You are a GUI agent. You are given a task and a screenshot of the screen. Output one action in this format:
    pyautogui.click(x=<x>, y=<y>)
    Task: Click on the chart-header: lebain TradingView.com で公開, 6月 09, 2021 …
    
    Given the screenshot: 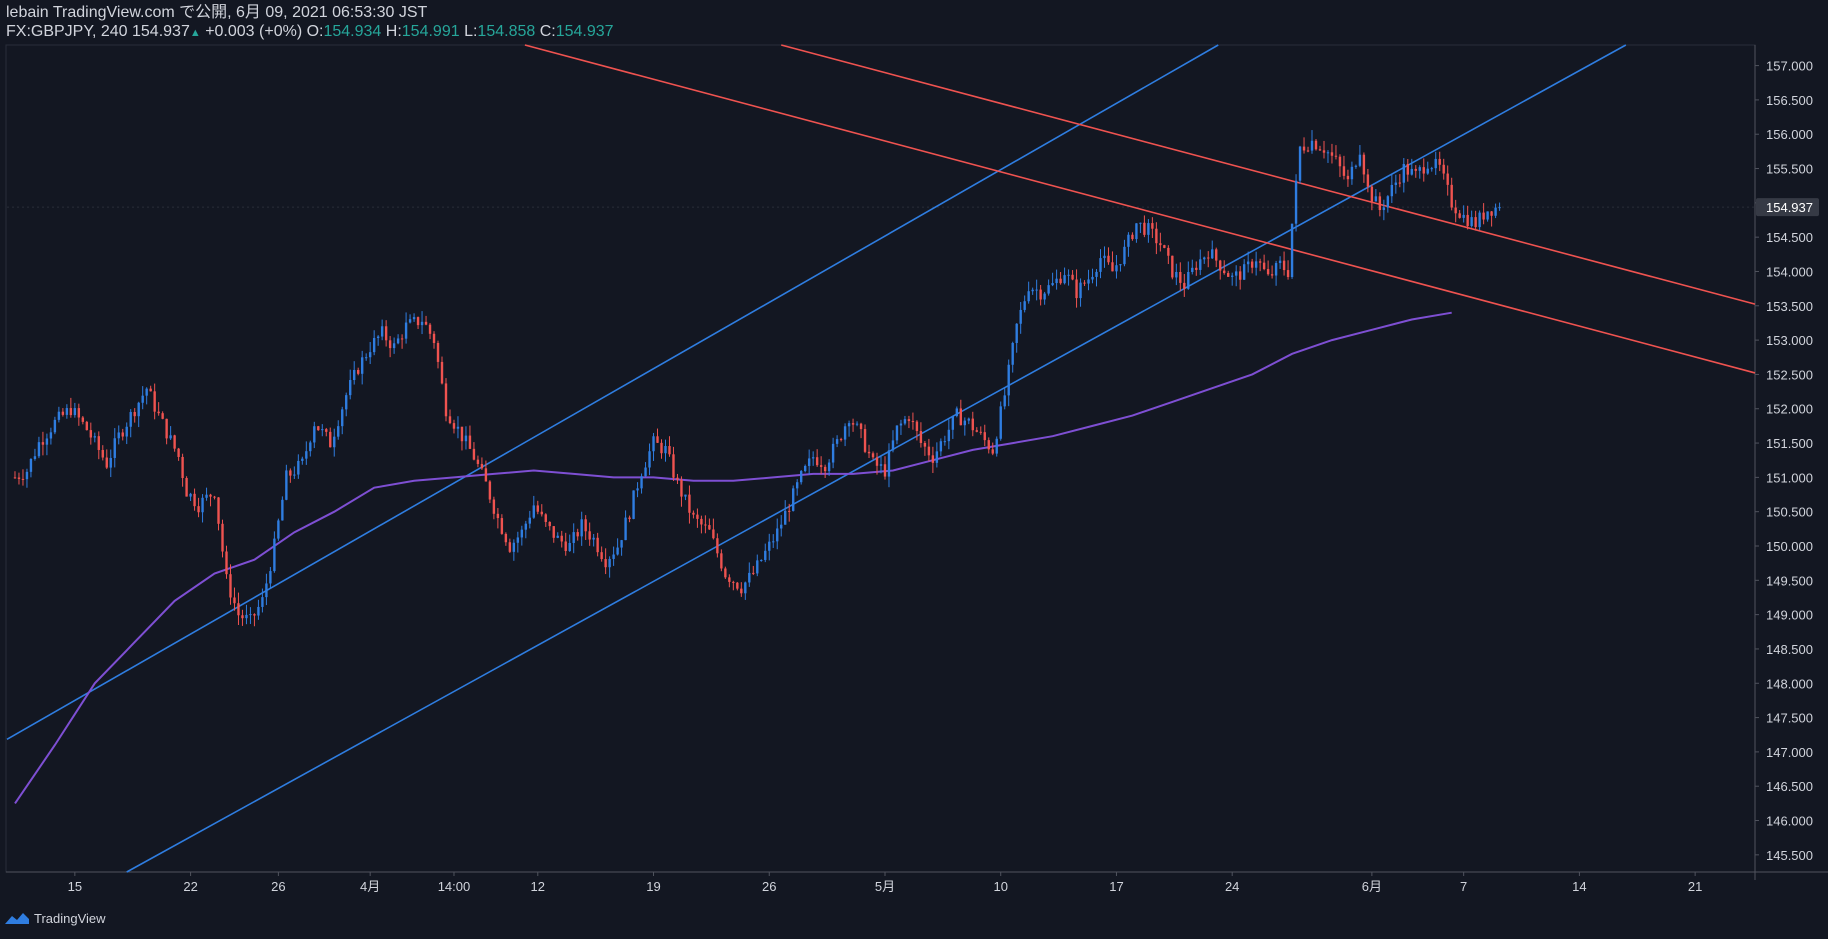 What is the action you would take?
    pyautogui.click(x=310, y=23)
    